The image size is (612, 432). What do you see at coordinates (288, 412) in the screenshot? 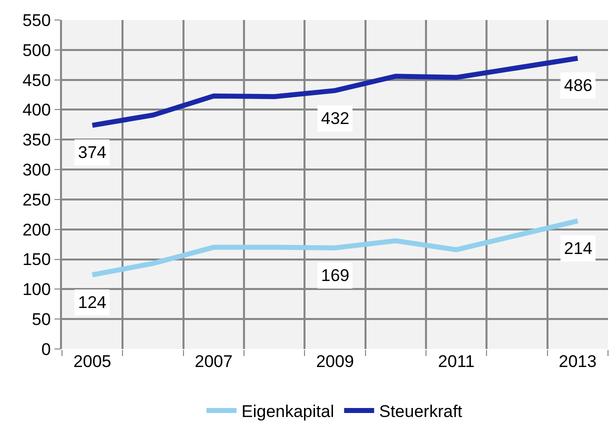
I see `legend-label: Eigenkapital` at bounding box center [288, 412].